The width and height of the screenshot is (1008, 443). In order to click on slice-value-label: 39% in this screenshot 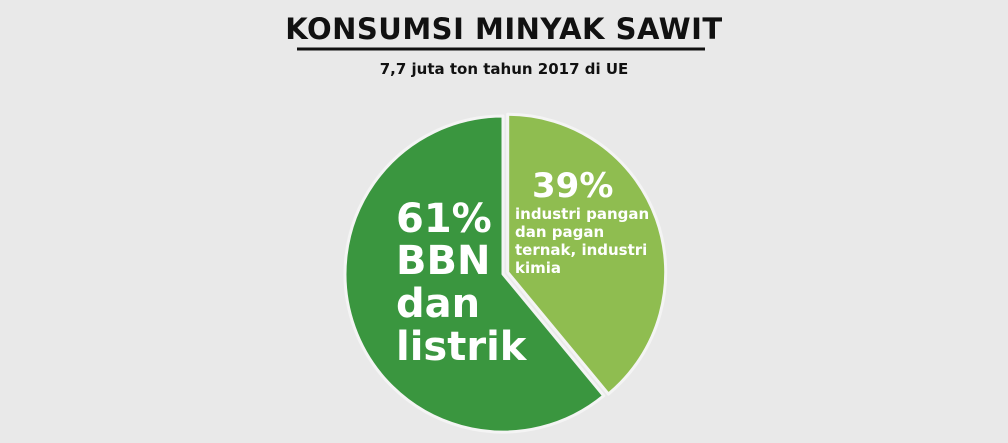, I will do `click(573, 186)`.